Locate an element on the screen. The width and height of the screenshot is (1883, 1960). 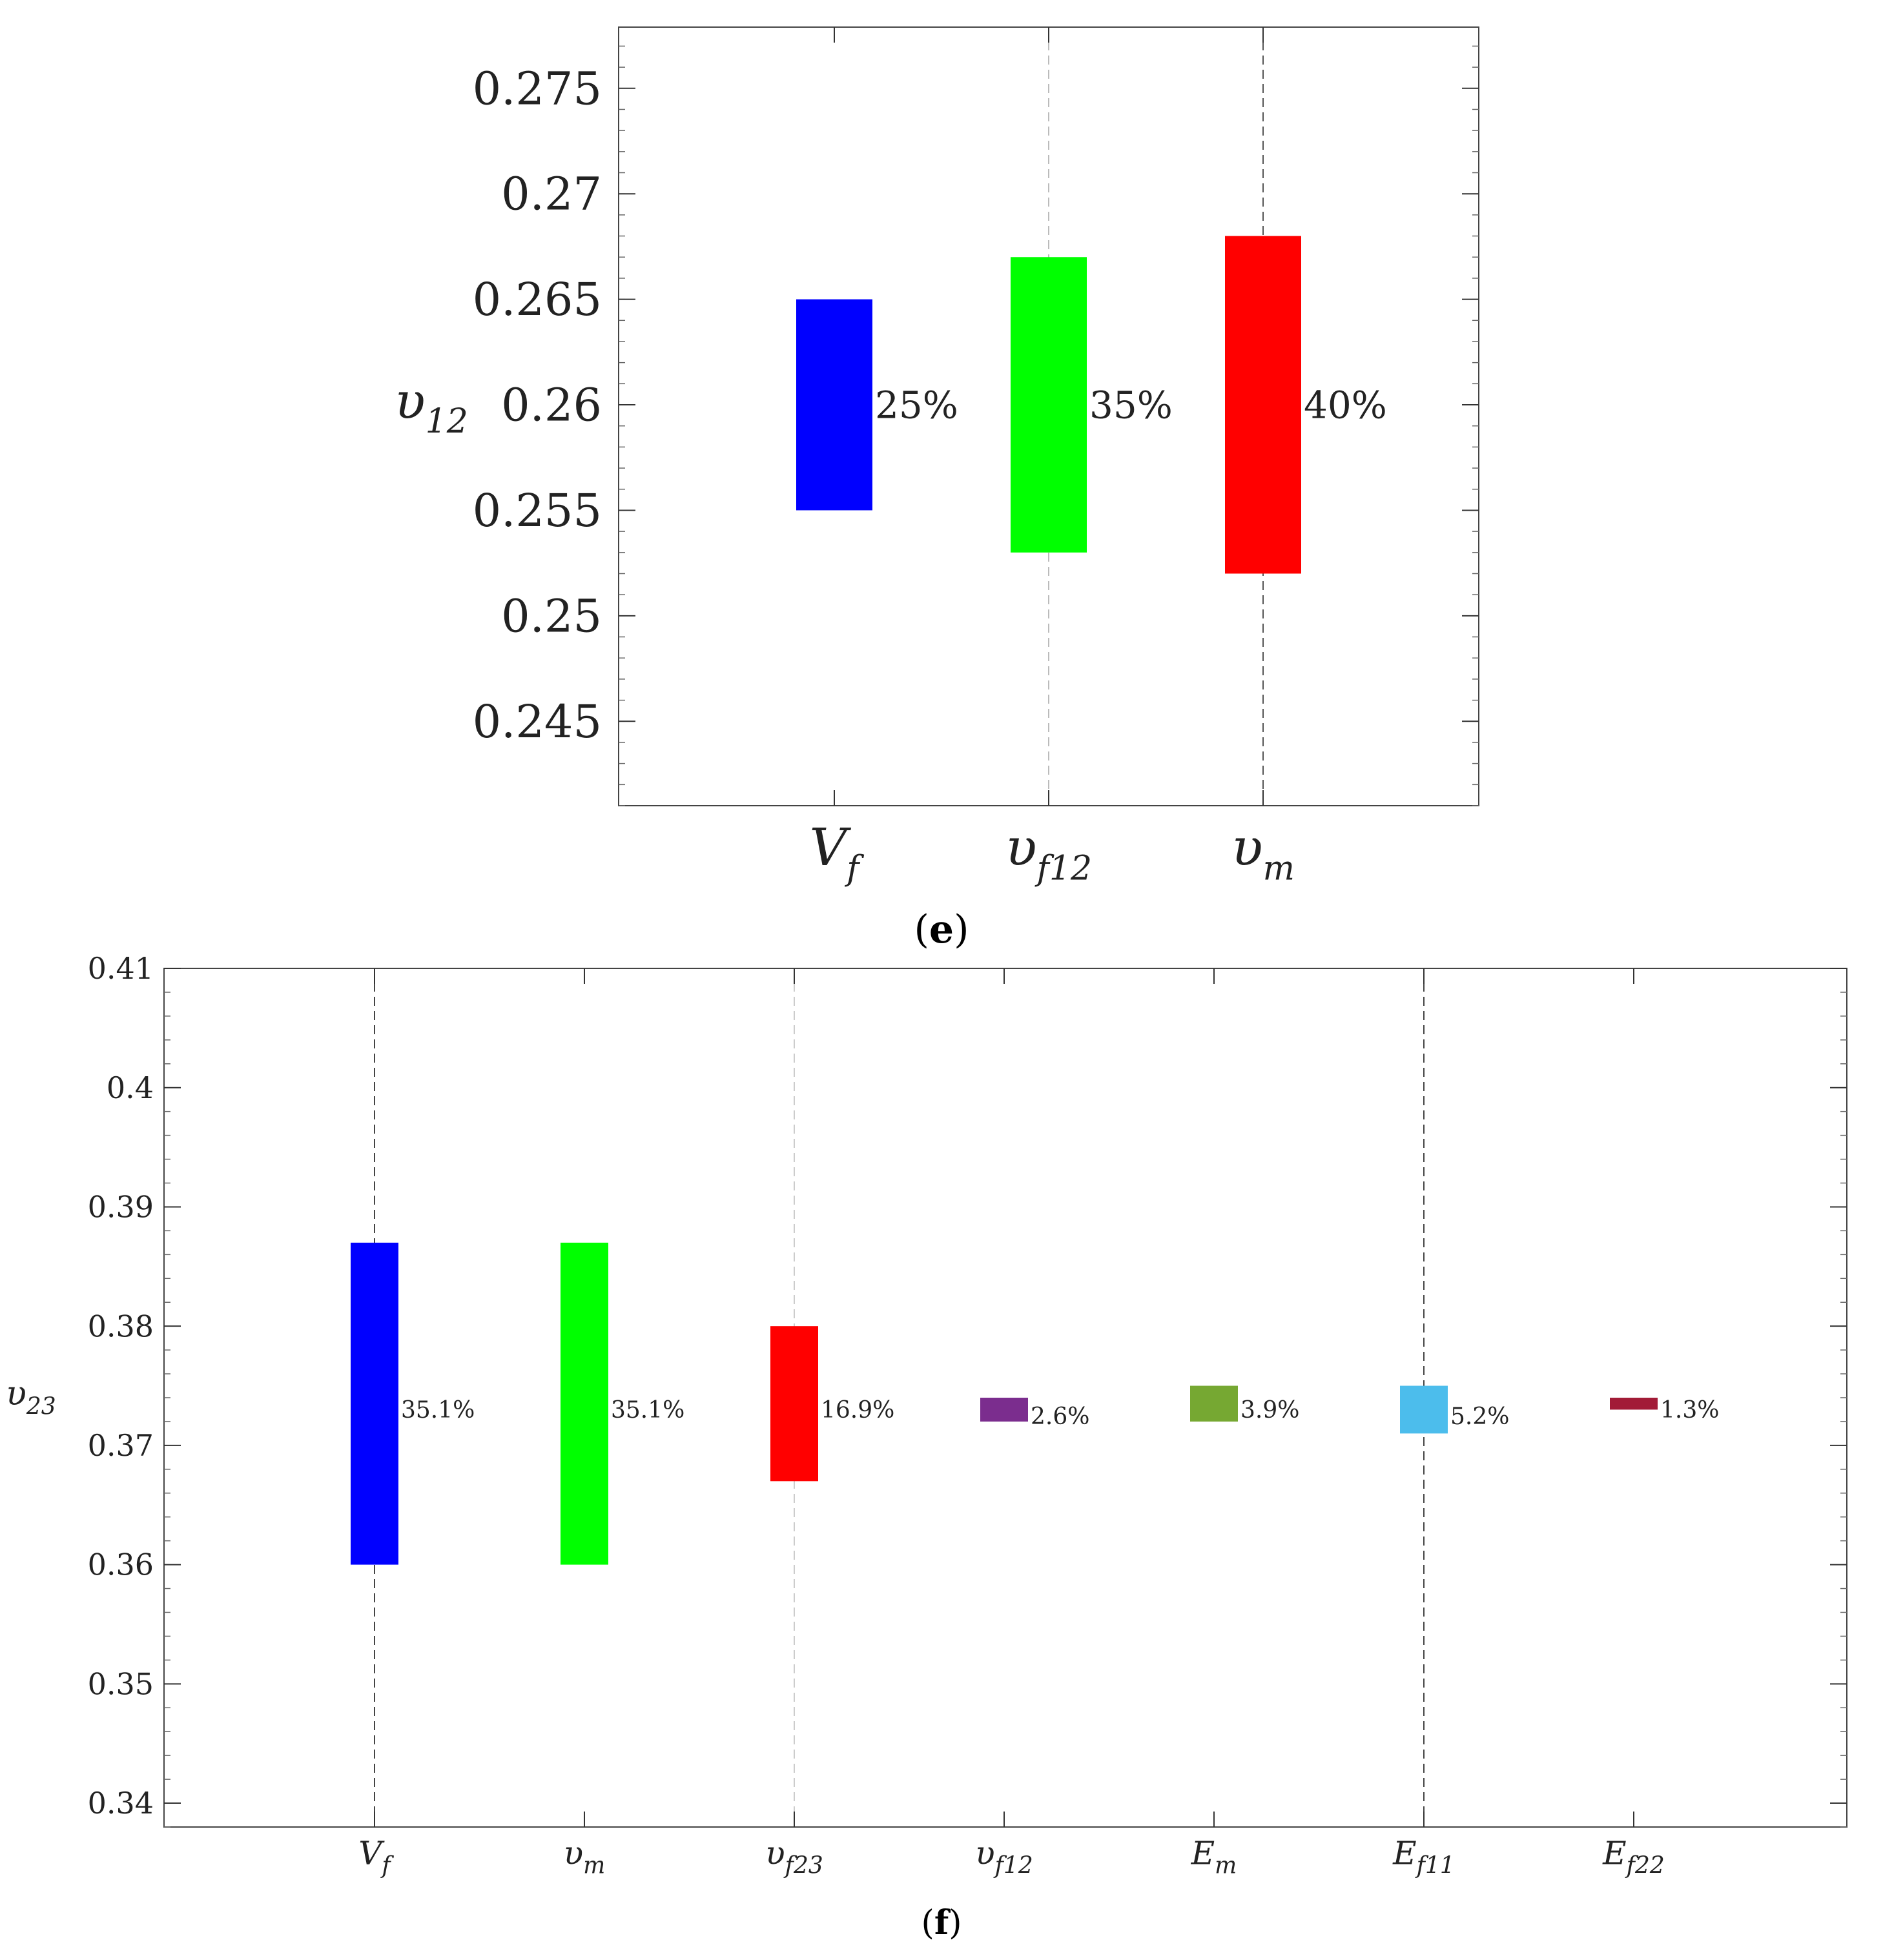
bar-percentage-label: 2.6% is located at coordinates (1060, 1417).